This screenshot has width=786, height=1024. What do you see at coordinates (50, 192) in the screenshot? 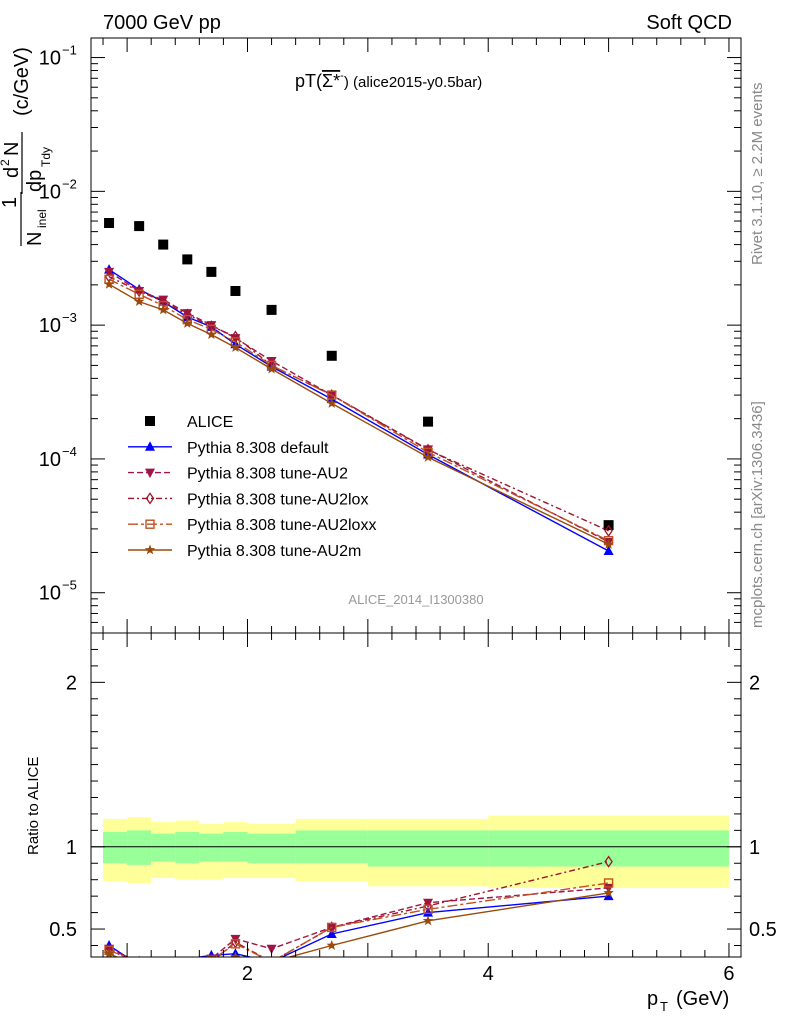
I see `y-tick-label-main-3: 10` at bounding box center [50, 192].